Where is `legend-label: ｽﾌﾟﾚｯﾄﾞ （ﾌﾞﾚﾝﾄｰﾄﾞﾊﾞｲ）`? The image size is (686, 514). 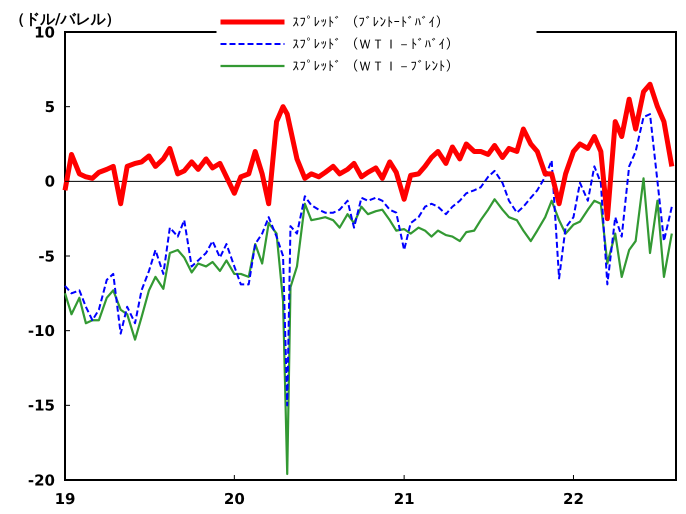 legend-label: ｽﾌﾟﾚｯﾄﾞ （ﾌﾞﾚﾝﾄｰﾄﾞﾊﾞｲ） is located at coordinates (370, 23).